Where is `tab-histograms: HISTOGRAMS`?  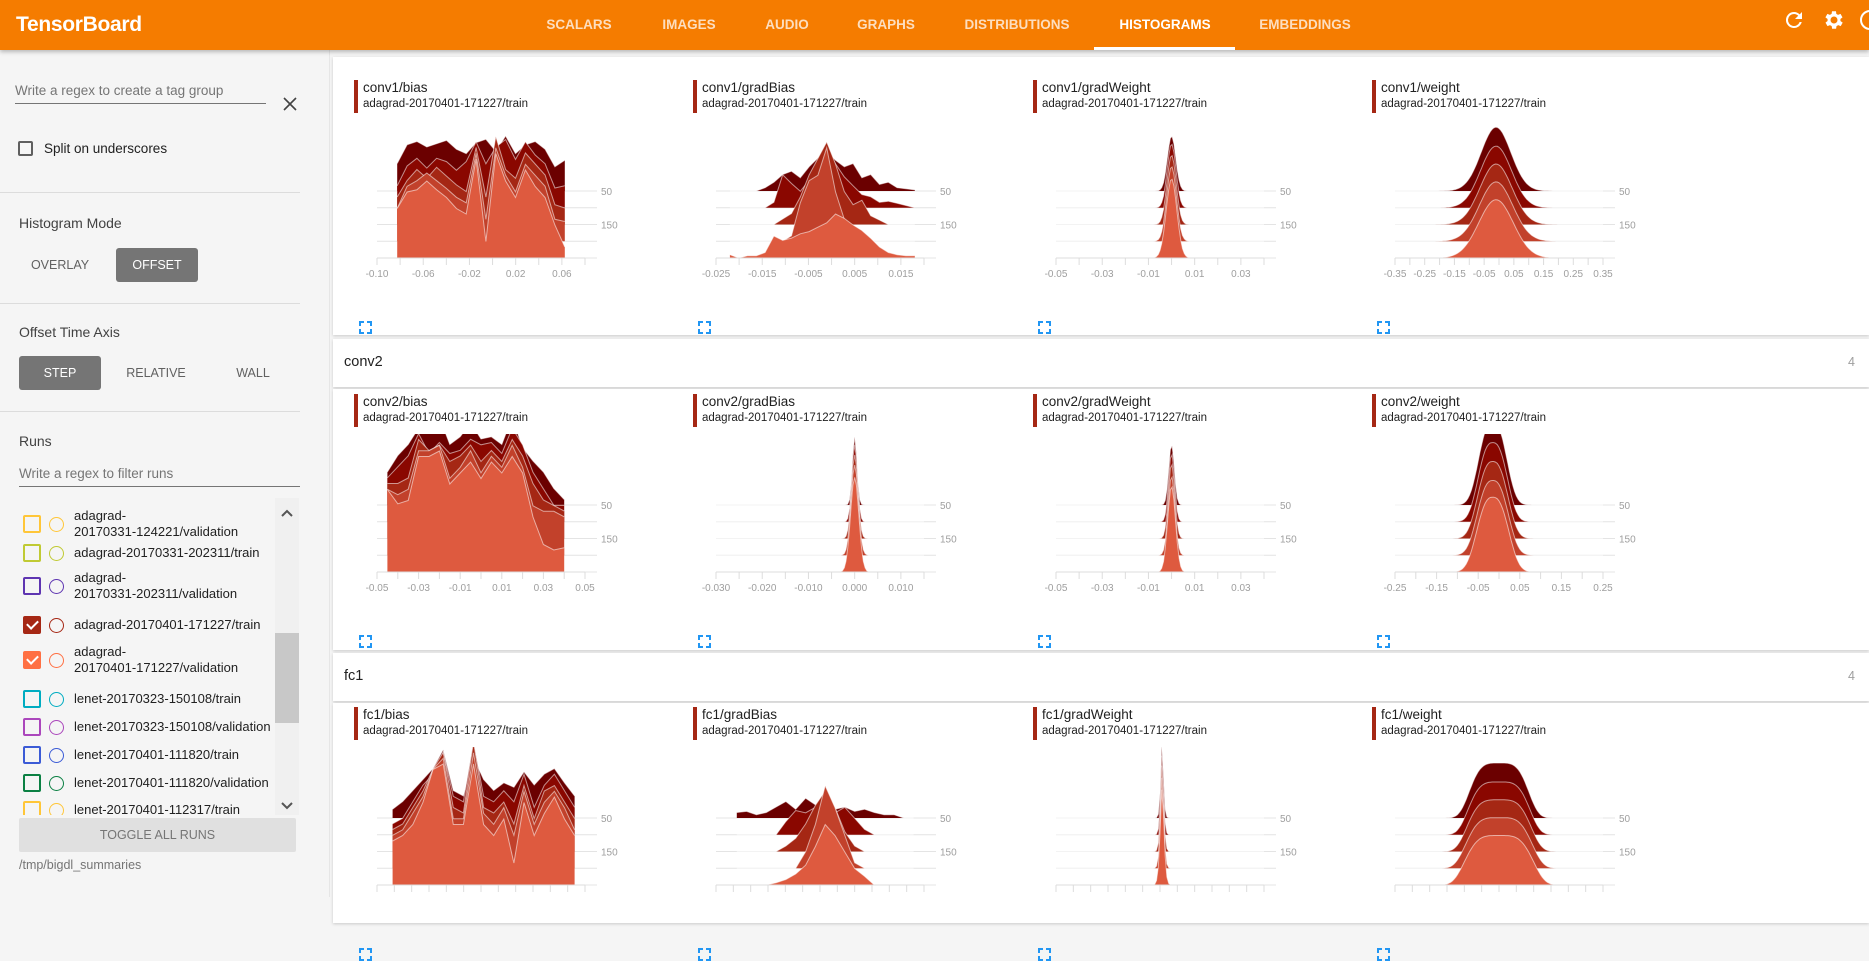
tab-histograms: HISTOGRAMS is located at coordinates (1165, 24).